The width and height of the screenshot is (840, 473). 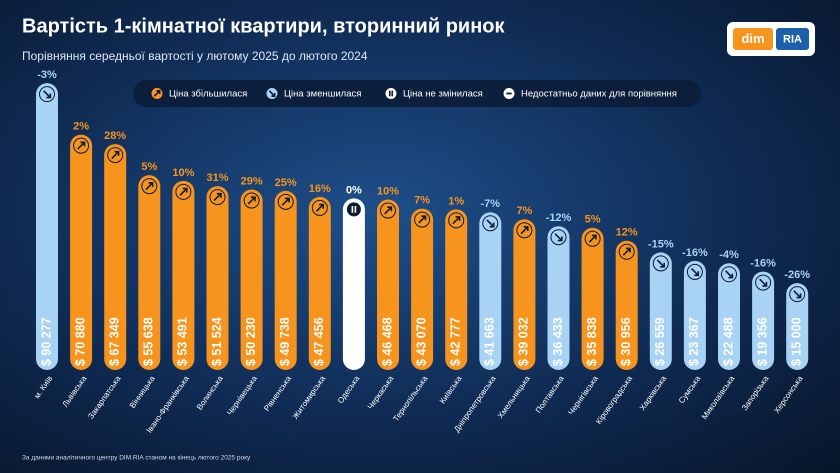 I want to click on change-label: 25%, so click(x=286, y=183).